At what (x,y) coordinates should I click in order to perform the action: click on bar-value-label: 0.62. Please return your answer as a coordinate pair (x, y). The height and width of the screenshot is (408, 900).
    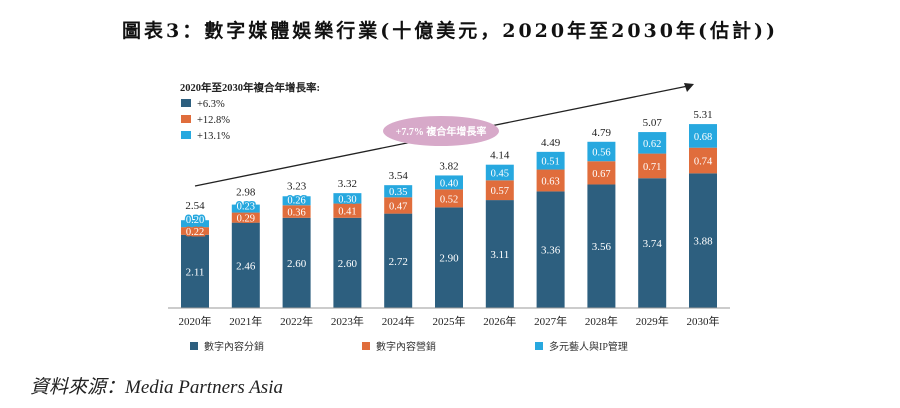
    Looking at the image, I should click on (652, 144).